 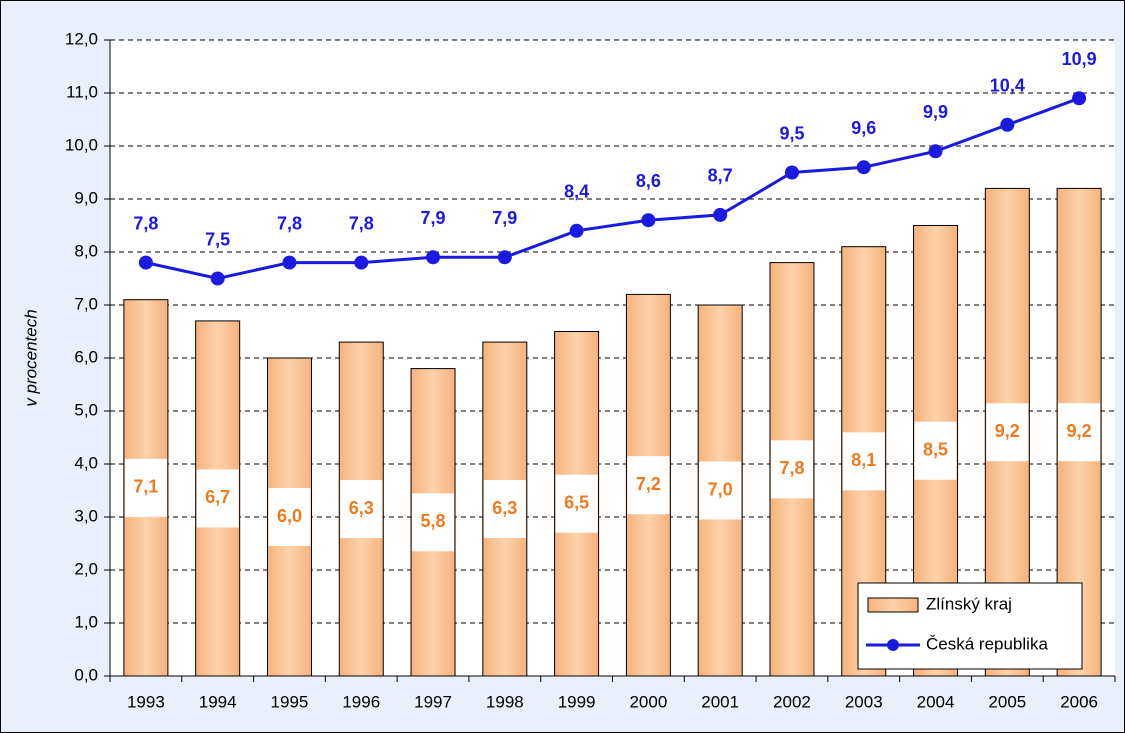 I want to click on y-tick-label: 9,0, so click(x=86, y=197).